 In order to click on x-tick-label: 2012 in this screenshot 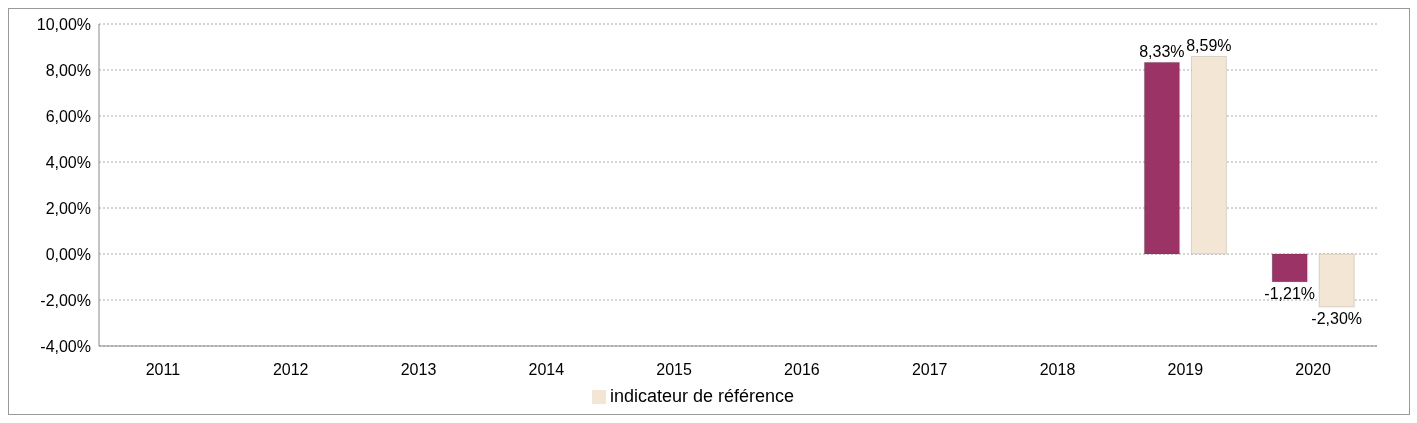, I will do `click(290, 370)`.